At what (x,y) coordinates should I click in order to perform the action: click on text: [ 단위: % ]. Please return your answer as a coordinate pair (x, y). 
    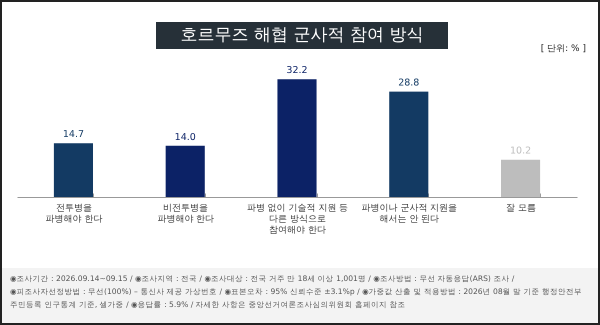
    Looking at the image, I should click on (563, 49).